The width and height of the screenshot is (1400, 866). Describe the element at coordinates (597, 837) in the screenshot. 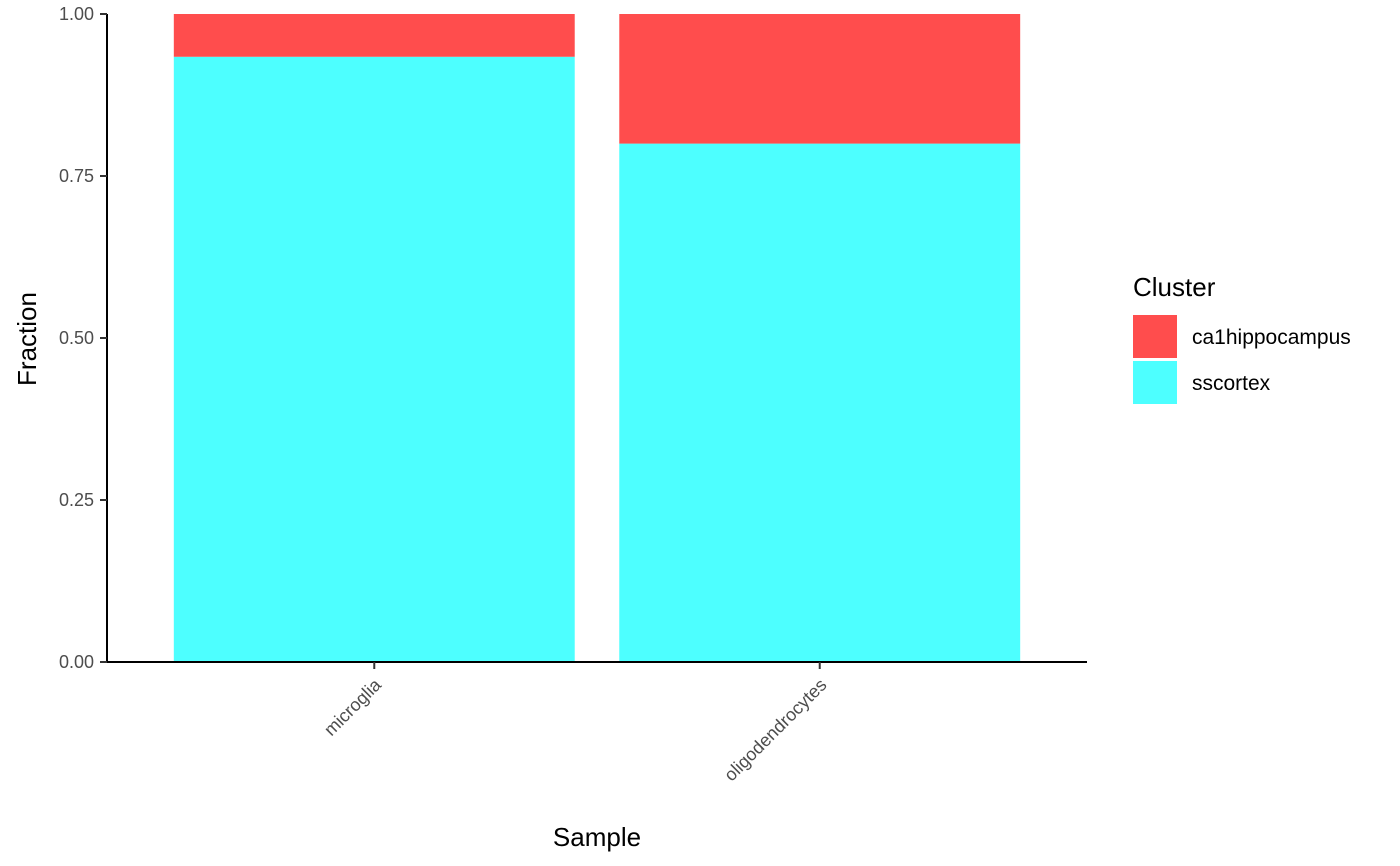

I see `x-axis-title: Sample` at that location.